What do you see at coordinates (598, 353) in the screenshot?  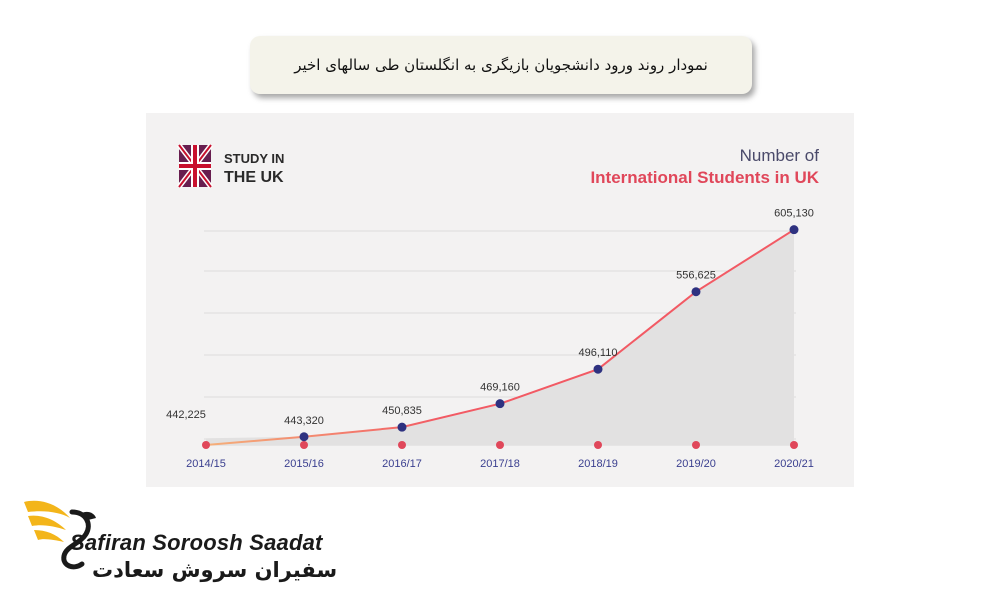 I see `data-label: 496,110` at bounding box center [598, 353].